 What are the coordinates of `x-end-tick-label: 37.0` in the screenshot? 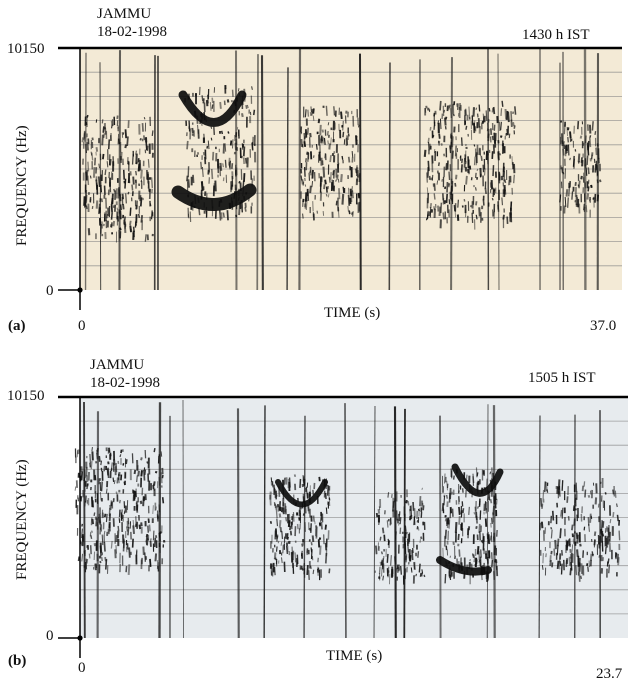 It's located at (603, 326).